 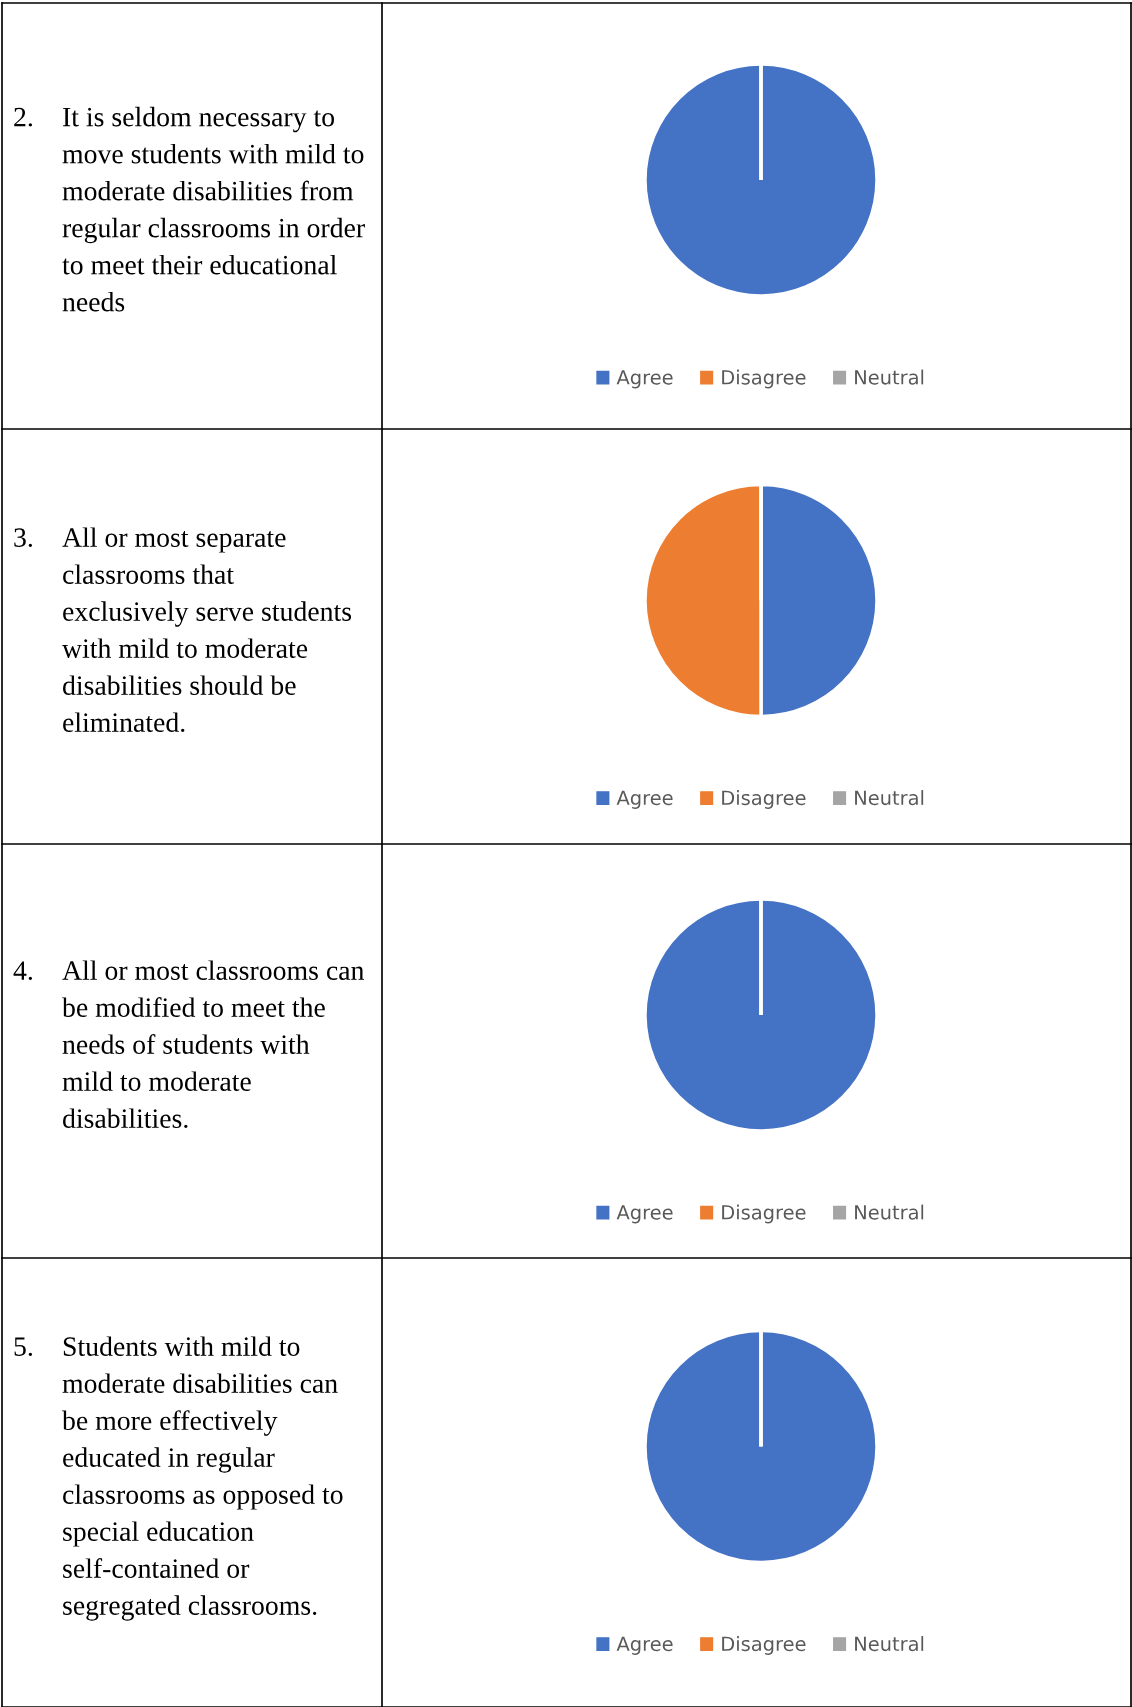 What do you see at coordinates (189, 209) in the screenshot?
I see `text: 2. It is seldom necessary to move students with mild to moderate disabilities from regular classrooms in order to meet their educational needs` at bounding box center [189, 209].